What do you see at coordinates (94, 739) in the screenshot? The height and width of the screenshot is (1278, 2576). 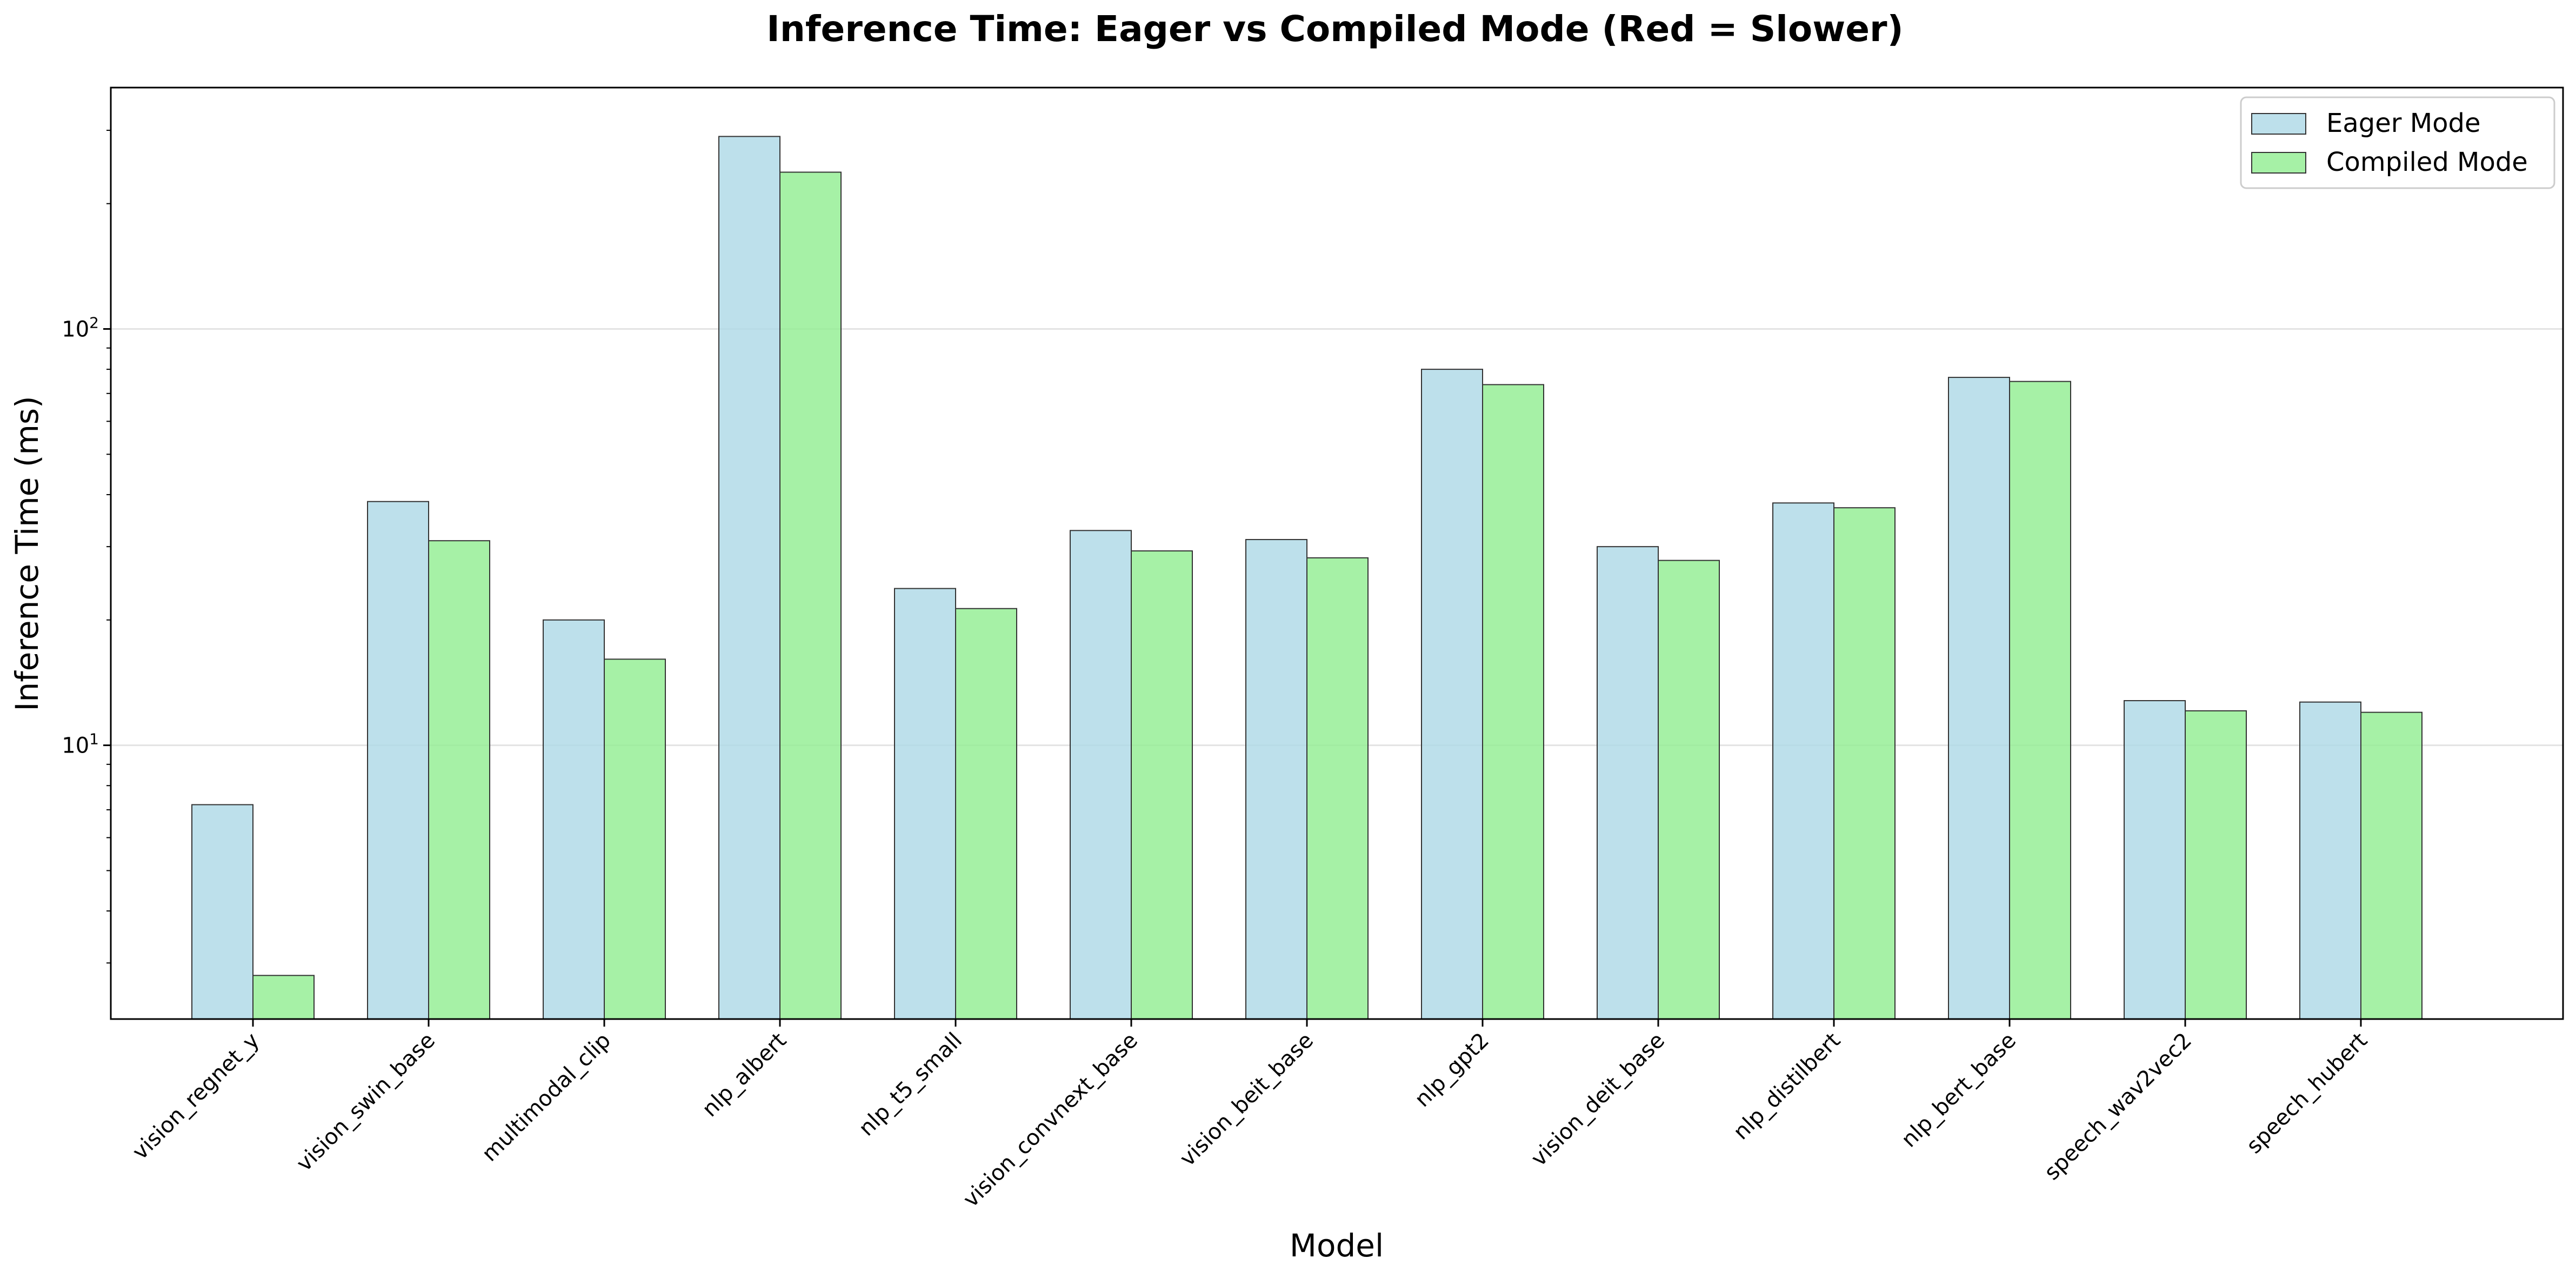 I see `y-tick-exponent: 1` at bounding box center [94, 739].